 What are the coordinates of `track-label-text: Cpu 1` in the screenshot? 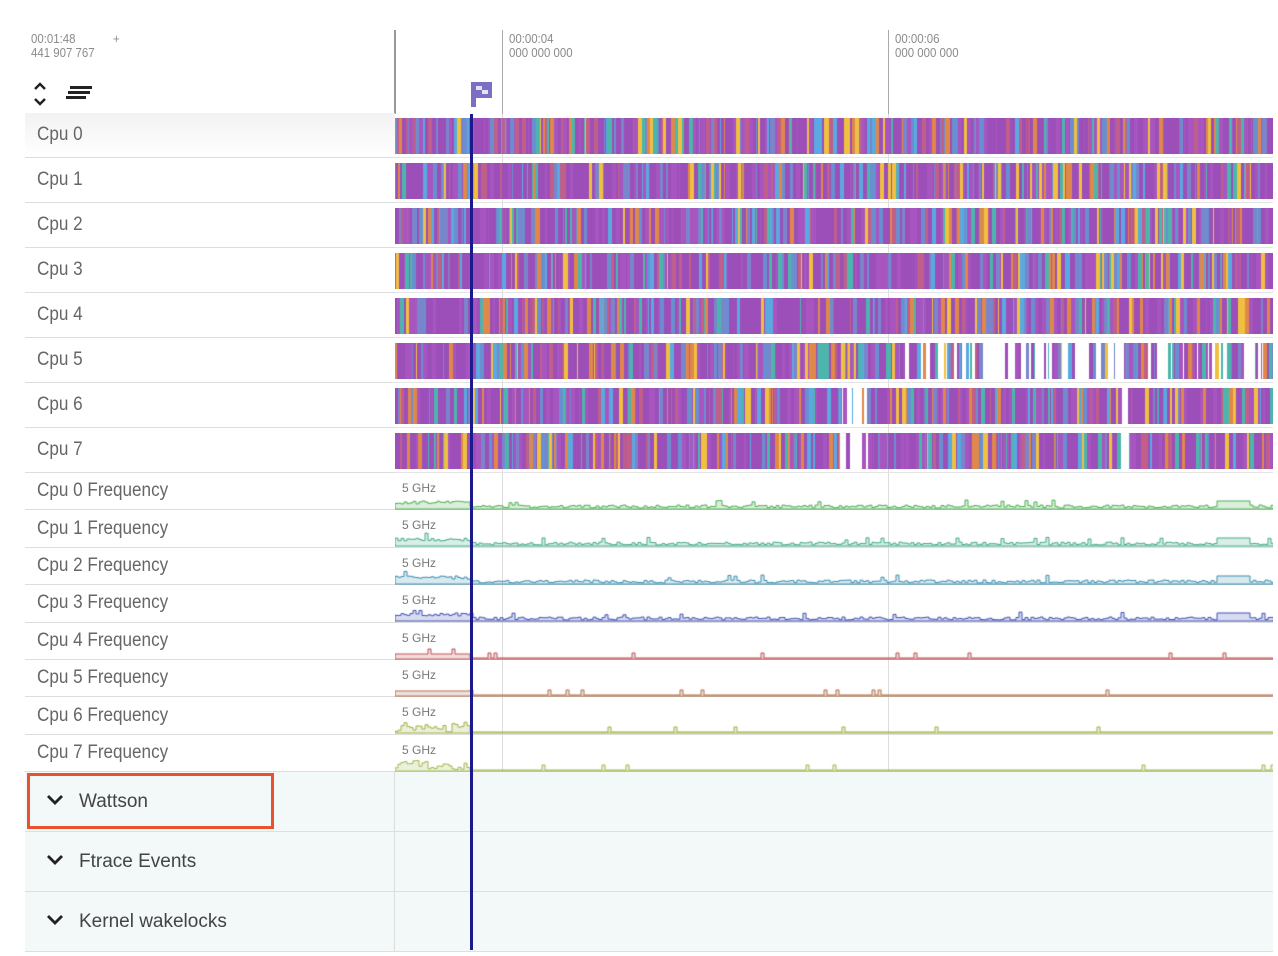 It's located at (60, 179).